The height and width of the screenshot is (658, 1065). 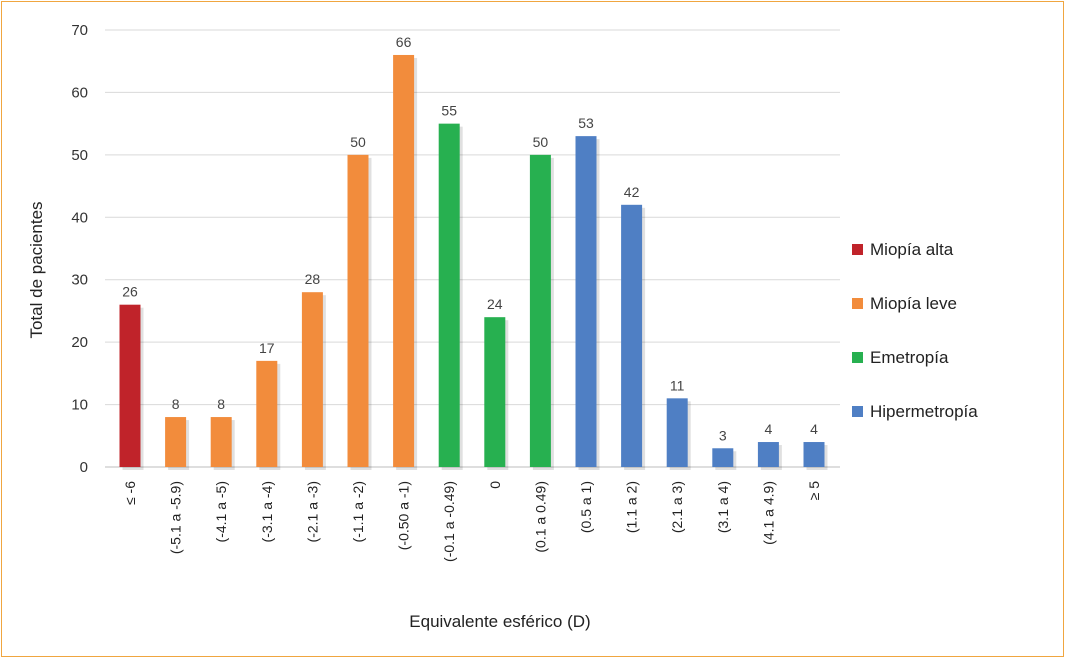 I want to click on x-category-label: (-2.1 a -3), so click(x=312, y=511).